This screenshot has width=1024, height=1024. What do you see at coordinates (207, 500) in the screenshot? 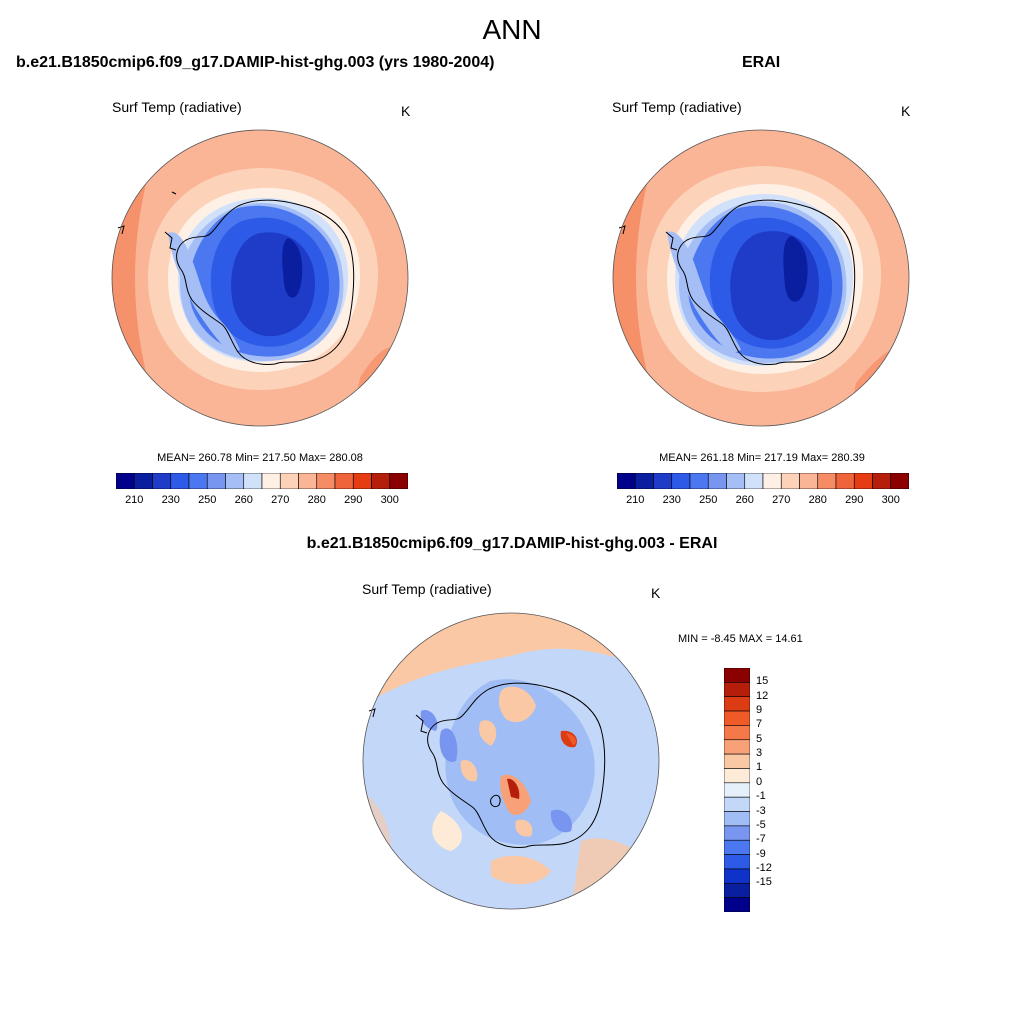
I see `model-colorbar-tick-label: 250` at bounding box center [207, 500].